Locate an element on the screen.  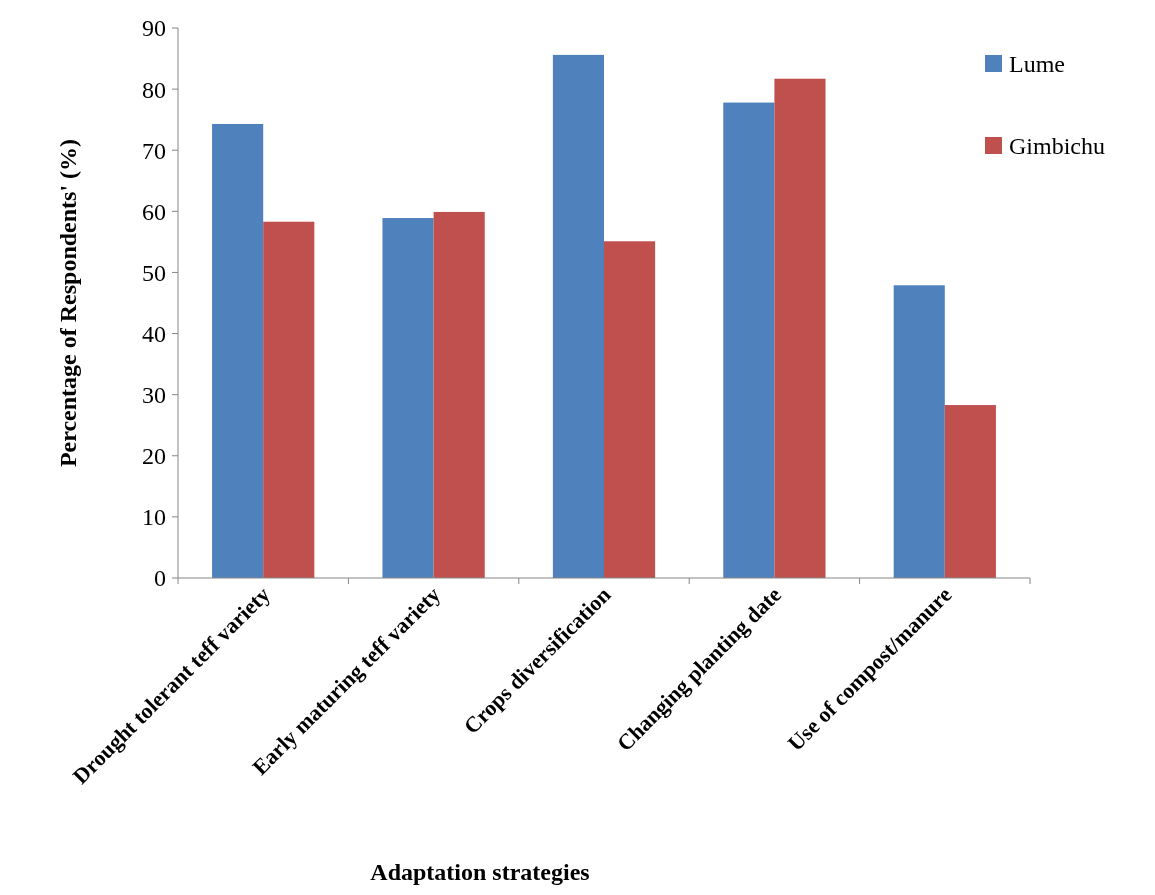
x-axis-title: Adaptation strategies is located at coordinates (480, 872).